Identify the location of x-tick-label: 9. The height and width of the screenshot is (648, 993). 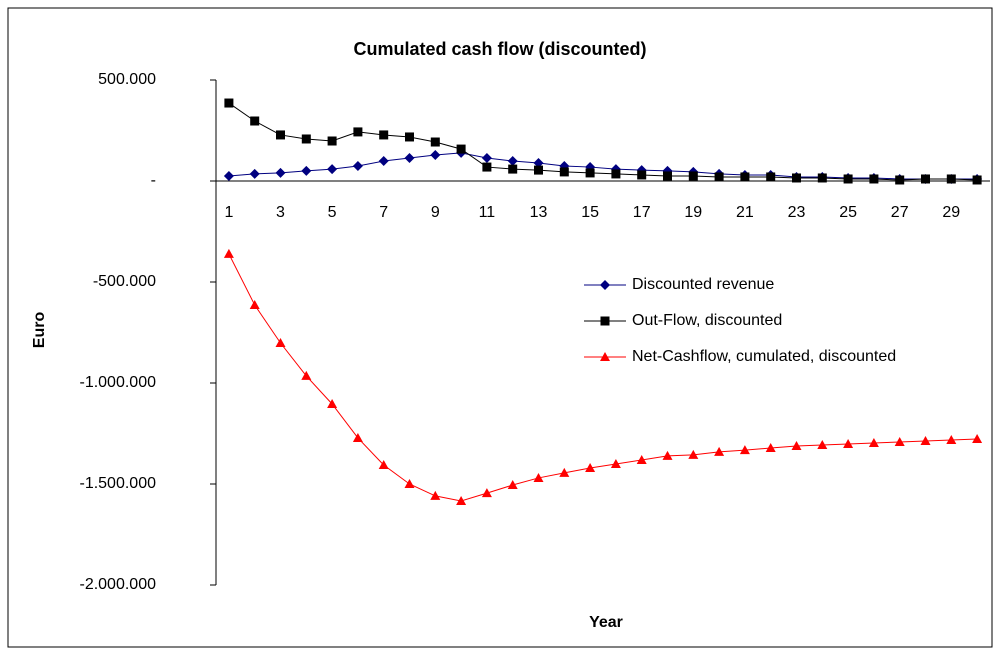
(435, 212).